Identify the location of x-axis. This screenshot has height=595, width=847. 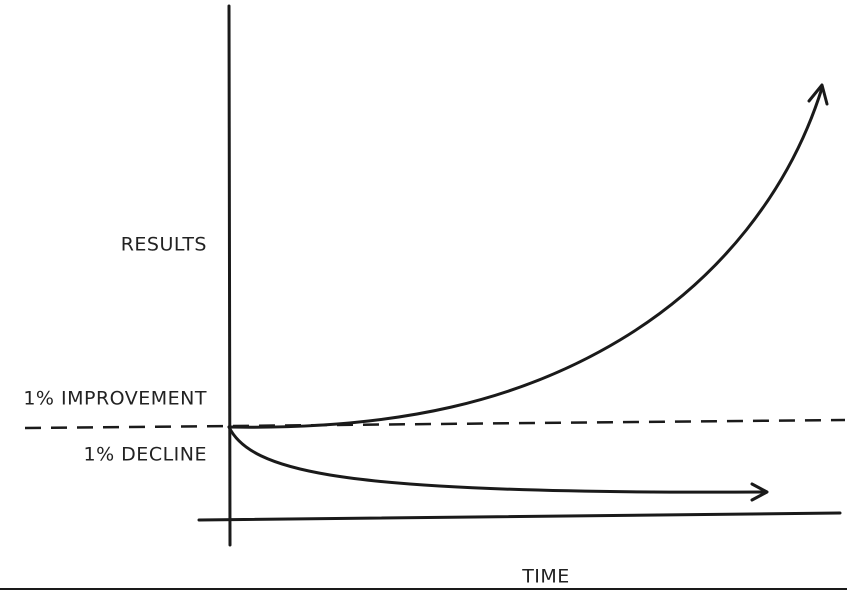
(519, 516).